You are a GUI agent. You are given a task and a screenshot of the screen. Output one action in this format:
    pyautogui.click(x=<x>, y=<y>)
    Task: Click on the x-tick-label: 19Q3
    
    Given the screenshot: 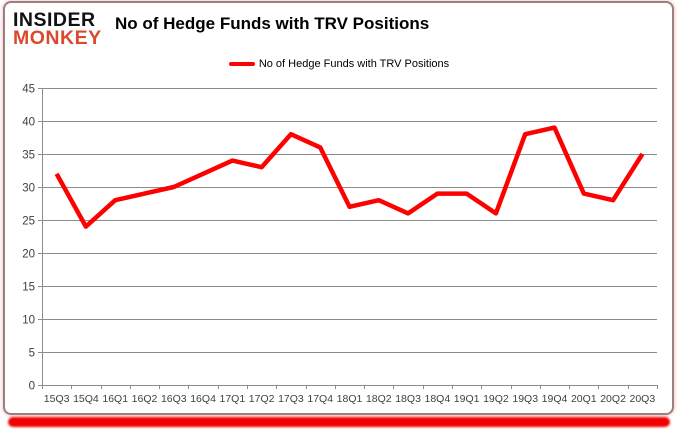 What is the action you would take?
    pyautogui.click(x=525, y=399)
    